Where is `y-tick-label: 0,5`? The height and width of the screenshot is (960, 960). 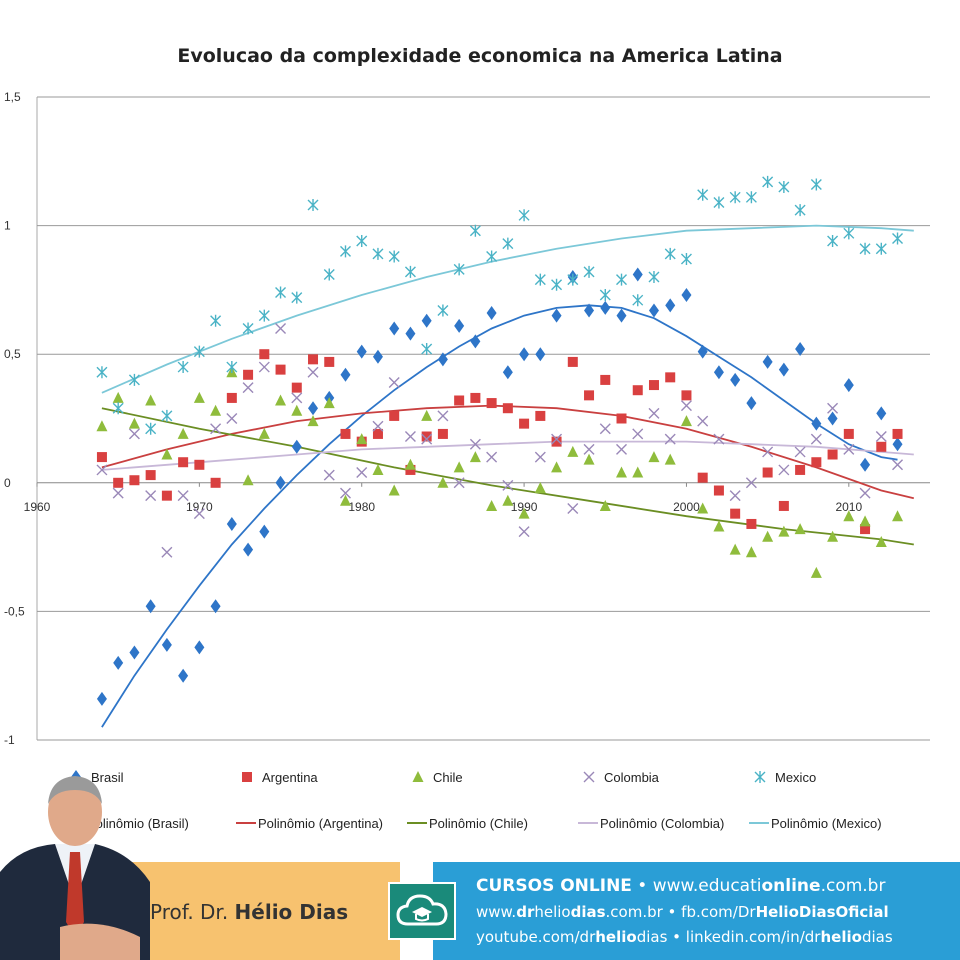
y-tick-label: 0,5 is located at coordinates (12, 354).